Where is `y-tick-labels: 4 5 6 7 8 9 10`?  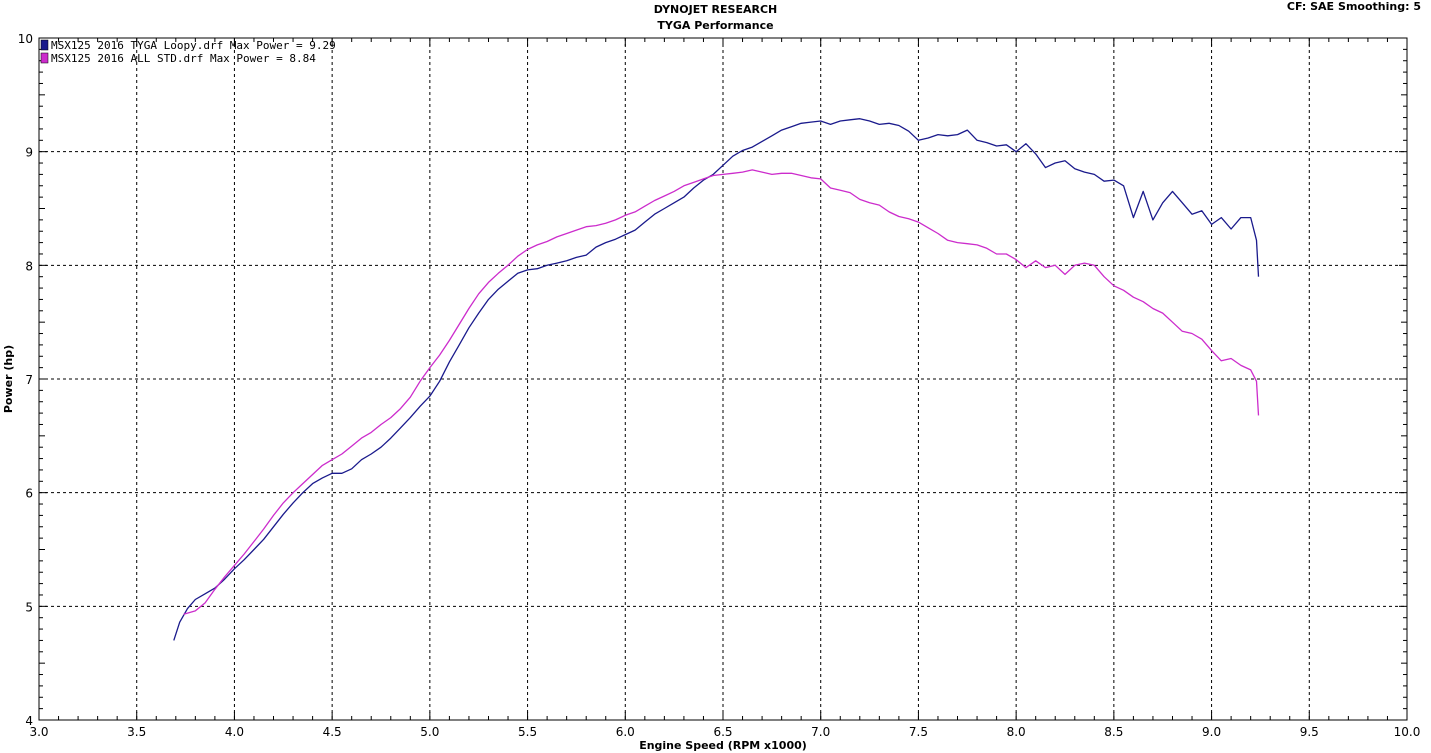
y-tick-labels: 4 5 6 7 8 9 10 is located at coordinates (25, 380).